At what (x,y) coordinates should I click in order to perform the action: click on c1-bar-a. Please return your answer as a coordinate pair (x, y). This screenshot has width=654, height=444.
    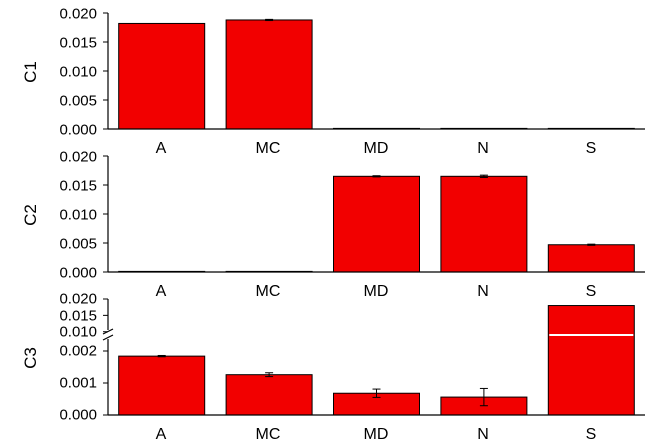
    Looking at the image, I should click on (162, 76).